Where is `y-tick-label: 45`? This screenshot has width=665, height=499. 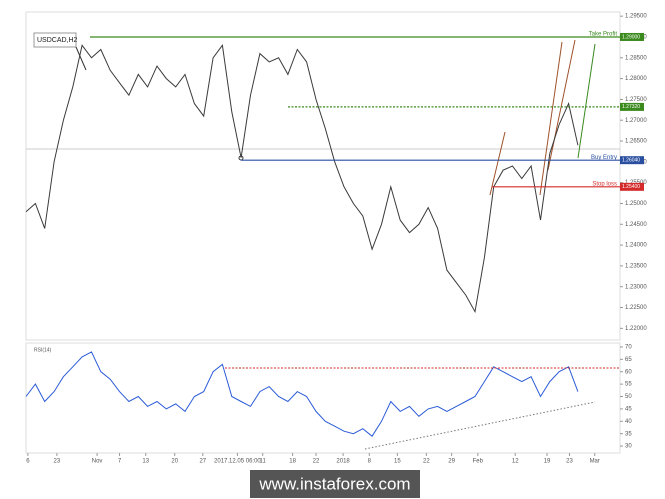
y-tick-label: 45 is located at coordinates (628, 409).